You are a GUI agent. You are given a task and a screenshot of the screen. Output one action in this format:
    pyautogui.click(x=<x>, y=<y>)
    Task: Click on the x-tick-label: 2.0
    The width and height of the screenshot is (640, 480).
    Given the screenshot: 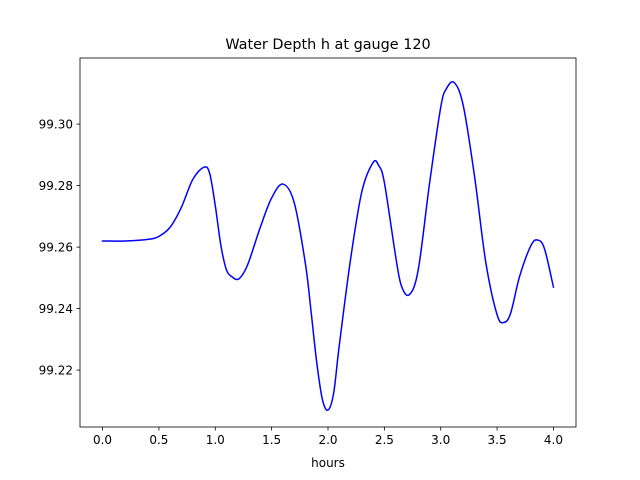 What is the action you would take?
    pyautogui.click(x=327, y=440)
    